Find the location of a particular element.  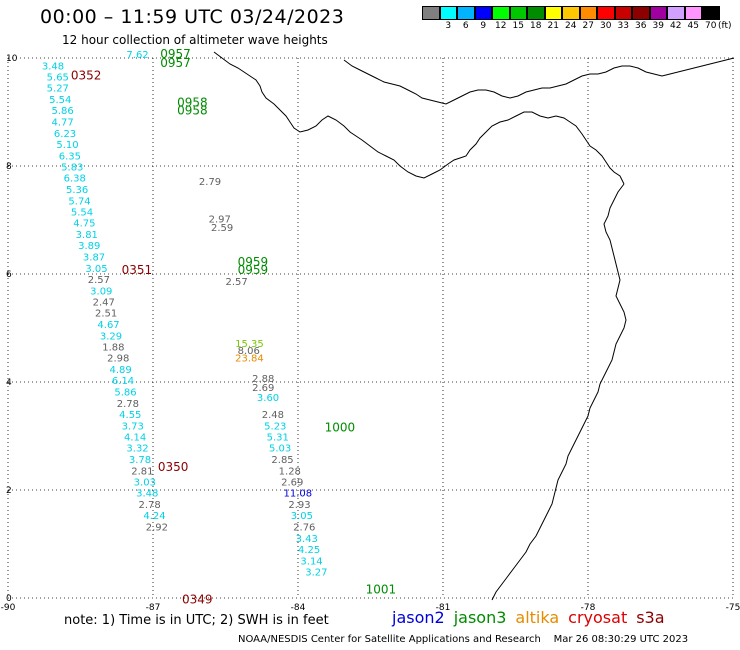

wave-height-label: 2.88 is located at coordinates (263, 379).